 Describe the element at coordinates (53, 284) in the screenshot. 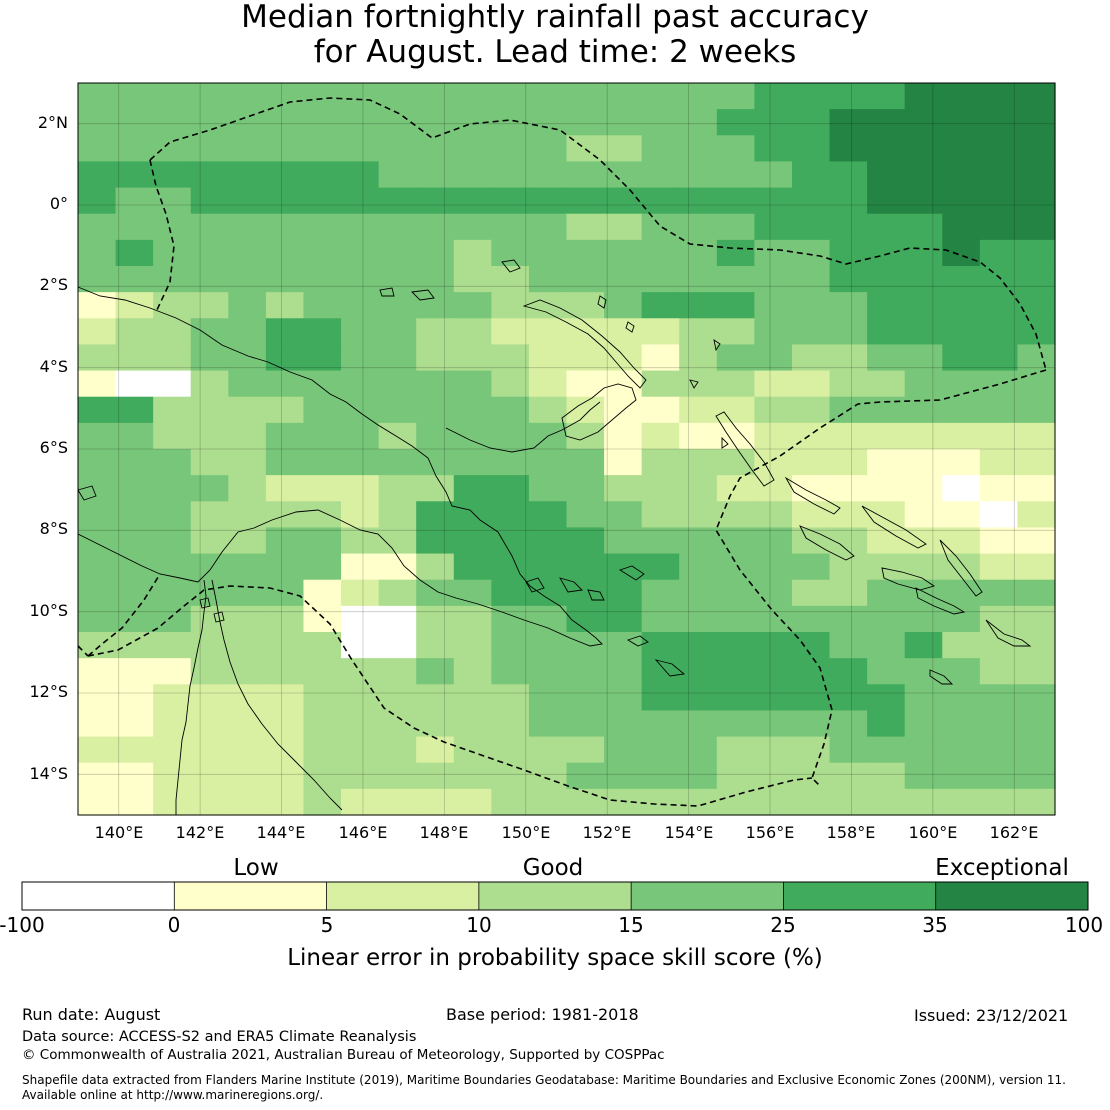

I see `lat-label: 2°S` at that location.